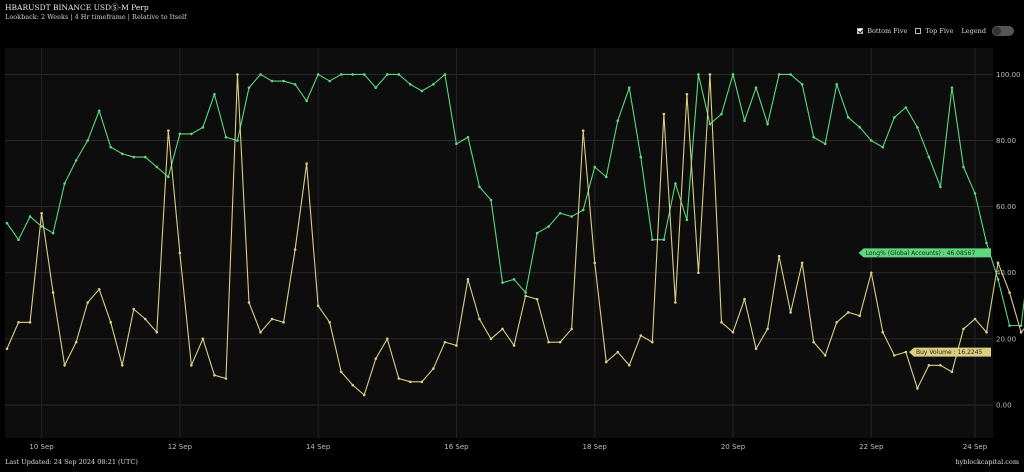  Describe the element at coordinates (860, 31) in the screenshot. I see `checkbox-checked-icon` at that location.